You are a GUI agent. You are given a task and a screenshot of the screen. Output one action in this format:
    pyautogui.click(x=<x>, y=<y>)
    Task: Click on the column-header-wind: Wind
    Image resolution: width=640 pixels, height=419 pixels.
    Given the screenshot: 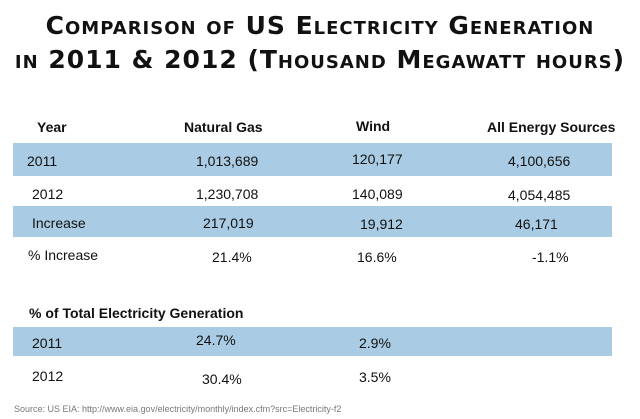 What is the action you would take?
    pyautogui.click(x=373, y=126)
    